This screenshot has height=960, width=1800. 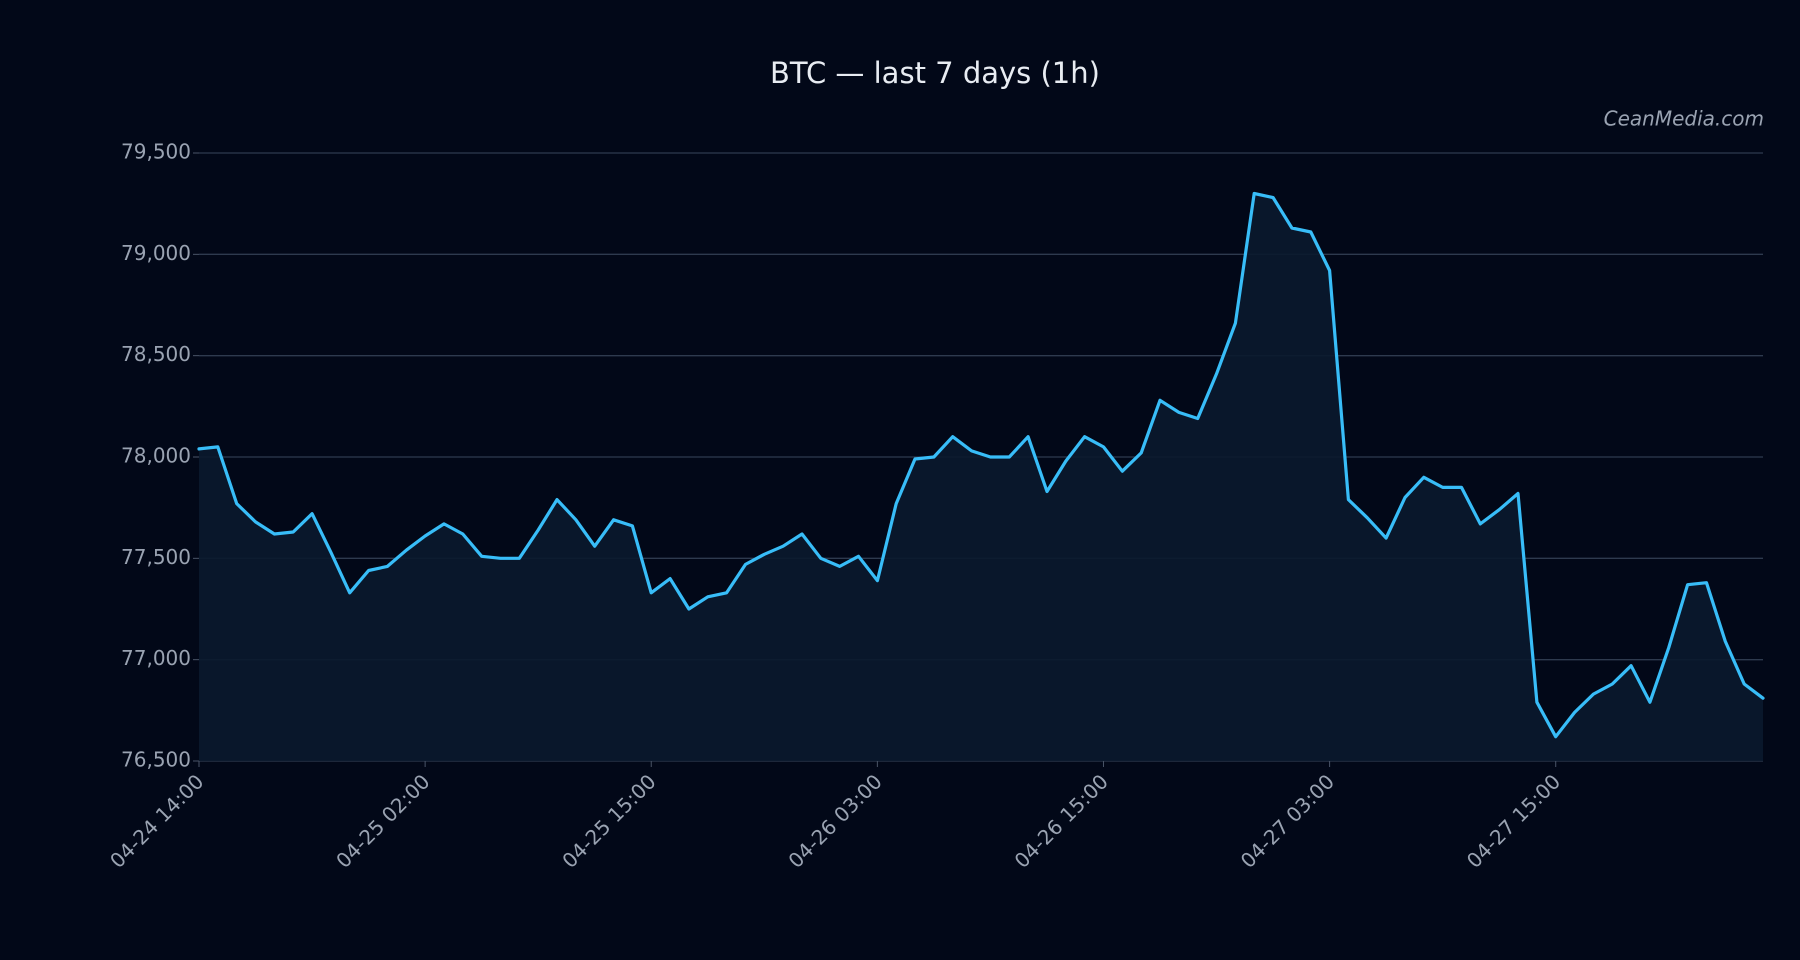 I want to click on watermark: CeanMedia.com, so click(x=1684, y=119).